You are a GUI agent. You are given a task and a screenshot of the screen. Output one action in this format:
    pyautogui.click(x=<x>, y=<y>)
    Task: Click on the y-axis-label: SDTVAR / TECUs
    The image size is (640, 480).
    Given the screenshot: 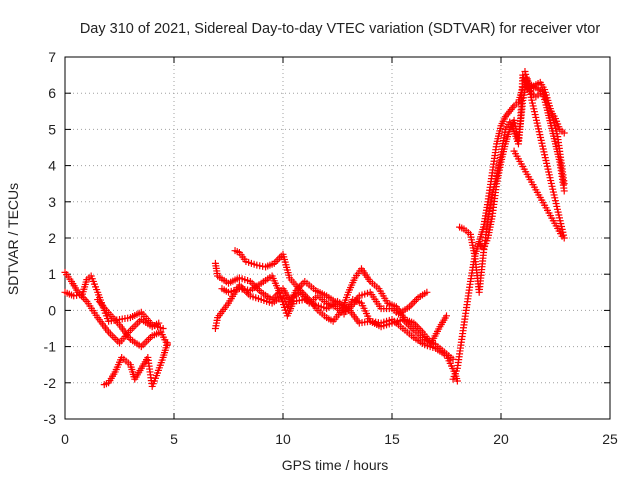 What is the action you would take?
    pyautogui.click(x=13, y=239)
    